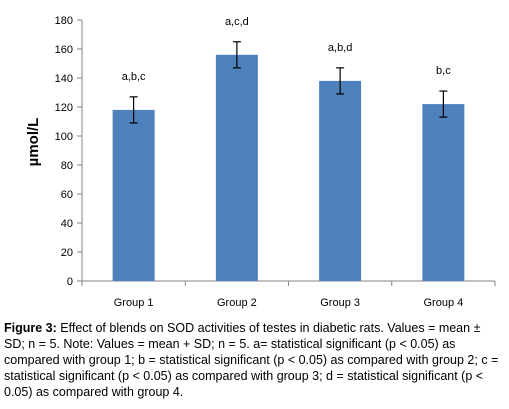 The width and height of the screenshot is (509, 409). Describe the element at coordinates (33, 142) in the screenshot. I see `y-axis-label: µmol/L` at that location.